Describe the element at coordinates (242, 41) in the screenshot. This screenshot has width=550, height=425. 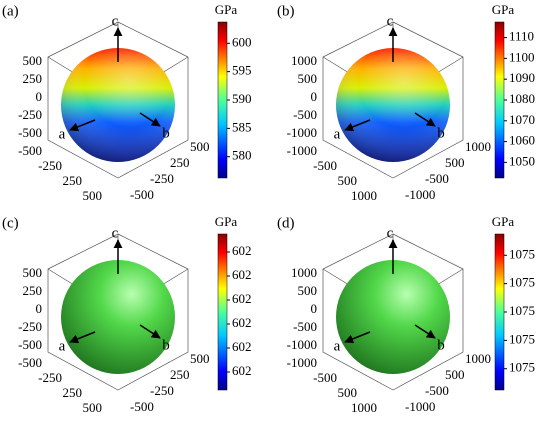
I see `colorbar-tick-label: 600` at that location.